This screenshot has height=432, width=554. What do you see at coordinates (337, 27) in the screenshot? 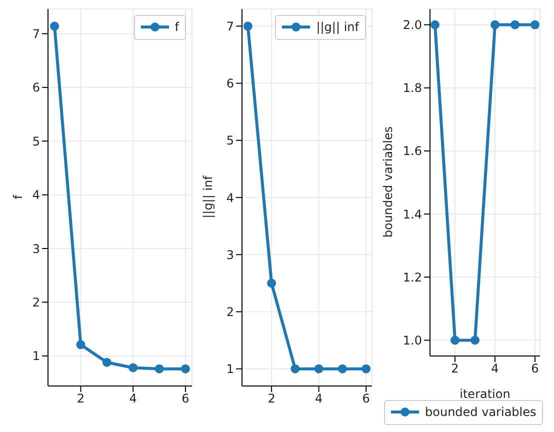
I see `legend-label: ||g|| inf` at bounding box center [337, 27].